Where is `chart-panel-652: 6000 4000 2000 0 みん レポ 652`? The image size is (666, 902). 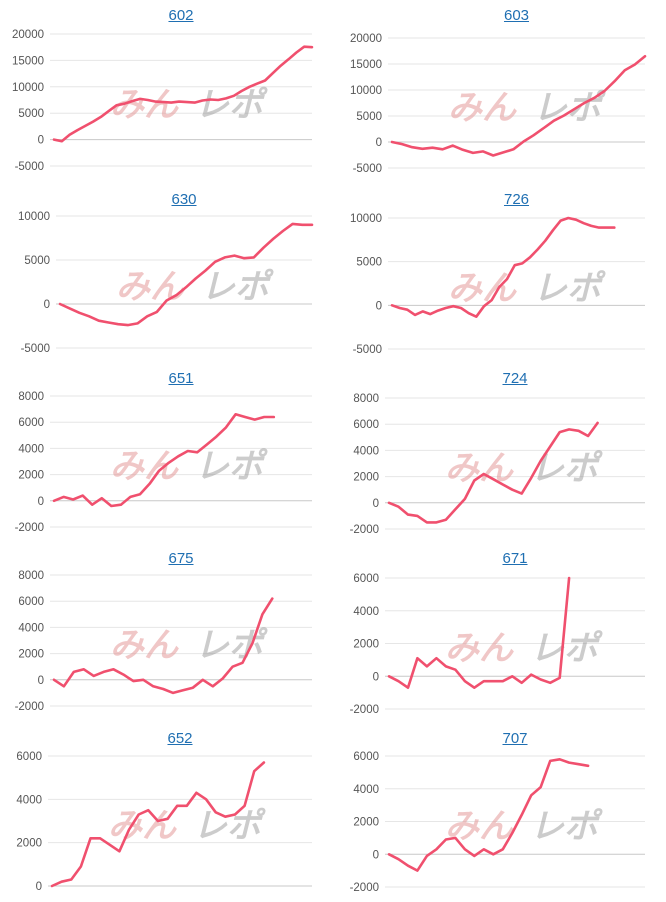
chart-panel-652: 6000 4000 2000 0 みん レポ 652 is located at coordinates (166, 812).